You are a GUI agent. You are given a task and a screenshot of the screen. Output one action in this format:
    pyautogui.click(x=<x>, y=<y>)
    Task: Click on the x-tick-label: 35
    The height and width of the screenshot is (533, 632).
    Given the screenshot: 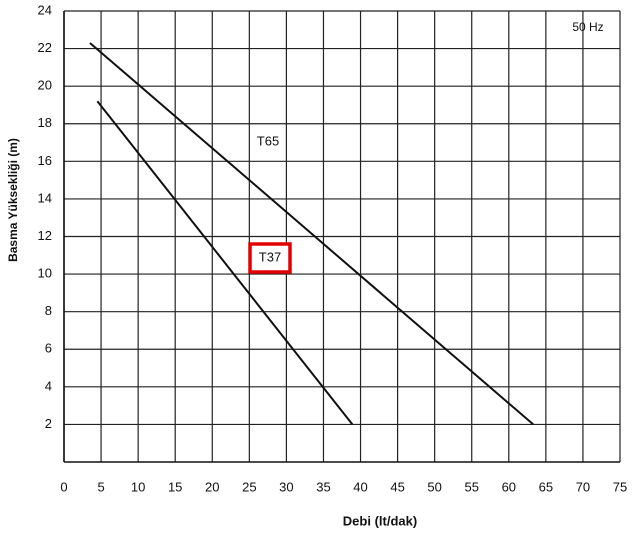 What is the action you would take?
    pyautogui.click(x=323, y=486)
    